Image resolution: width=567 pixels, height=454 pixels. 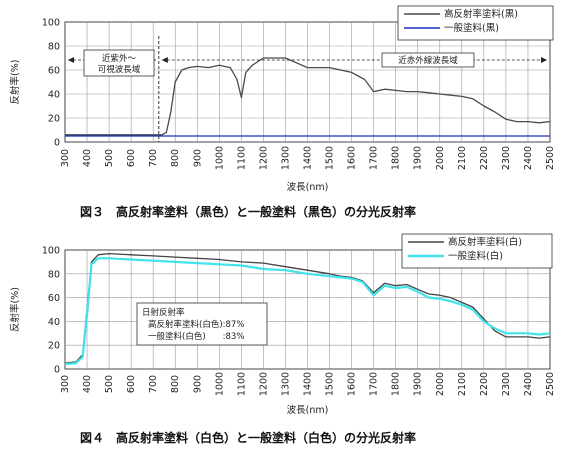 What do you see at coordinates (248, 437) in the screenshot?
I see `figure-caption: 図４ 高反射率塗料（白色）と一般塗料（白色）の分光反射率` at bounding box center [248, 437].